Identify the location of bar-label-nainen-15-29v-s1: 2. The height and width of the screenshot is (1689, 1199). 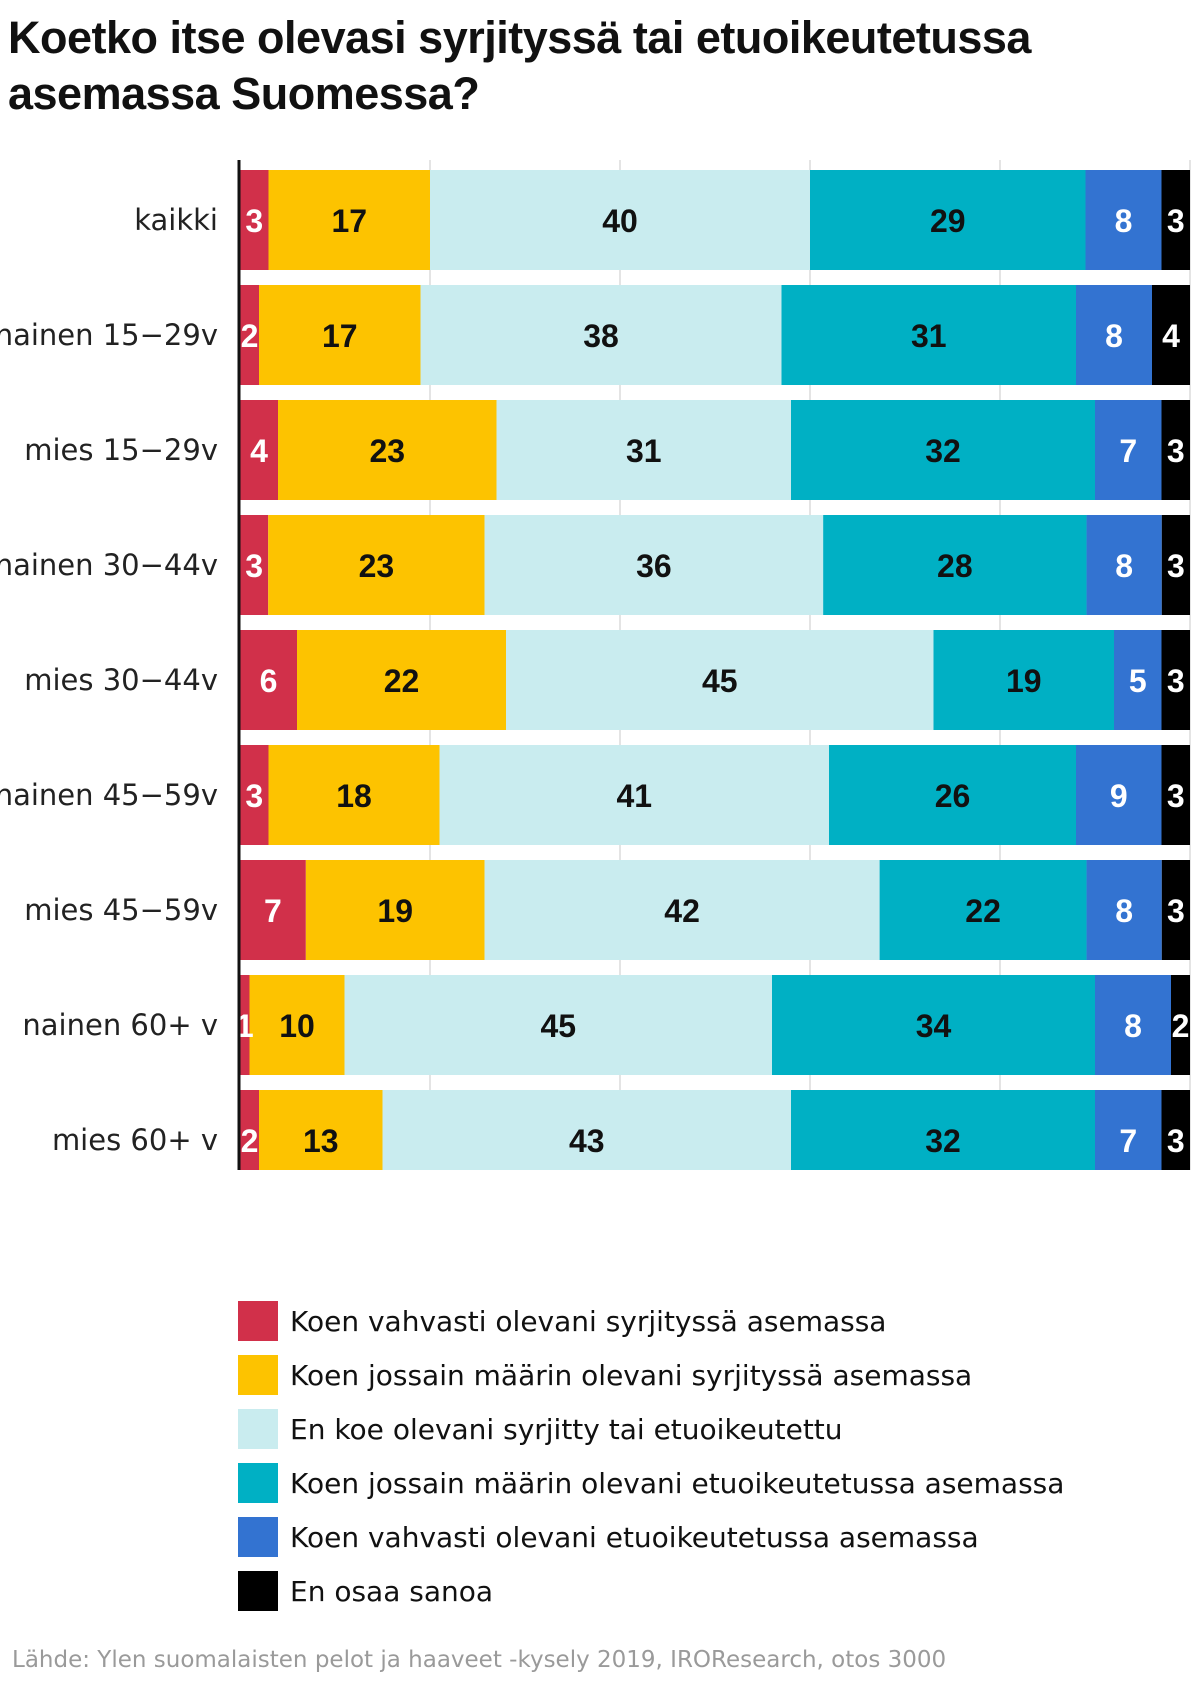
(250, 336).